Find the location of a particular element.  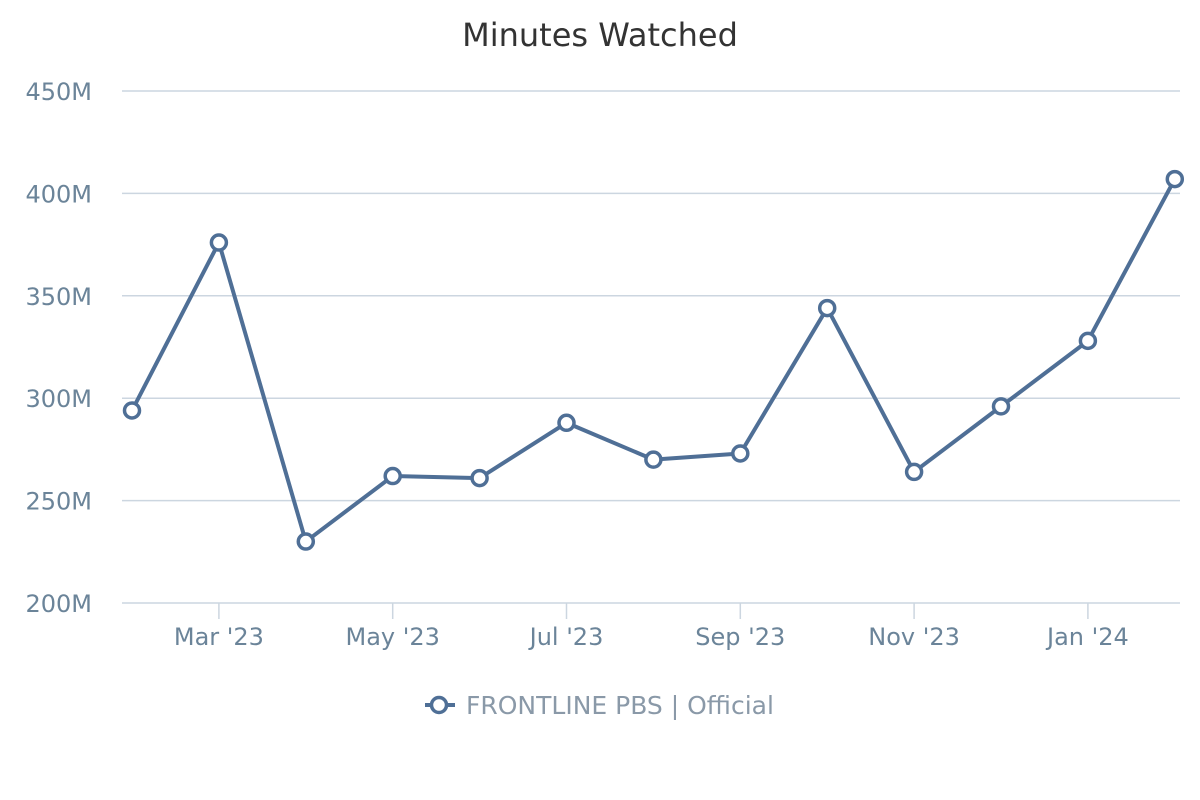

x-tick-label: Jan '24 is located at coordinates (1087, 637).